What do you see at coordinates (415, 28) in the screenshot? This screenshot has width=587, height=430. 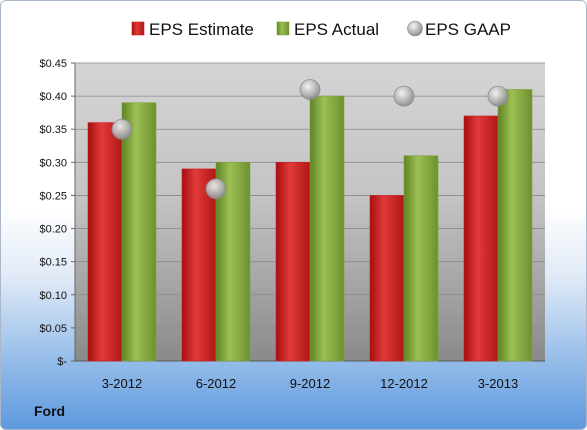 I see `legend-swatch-gaap` at bounding box center [415, 28].